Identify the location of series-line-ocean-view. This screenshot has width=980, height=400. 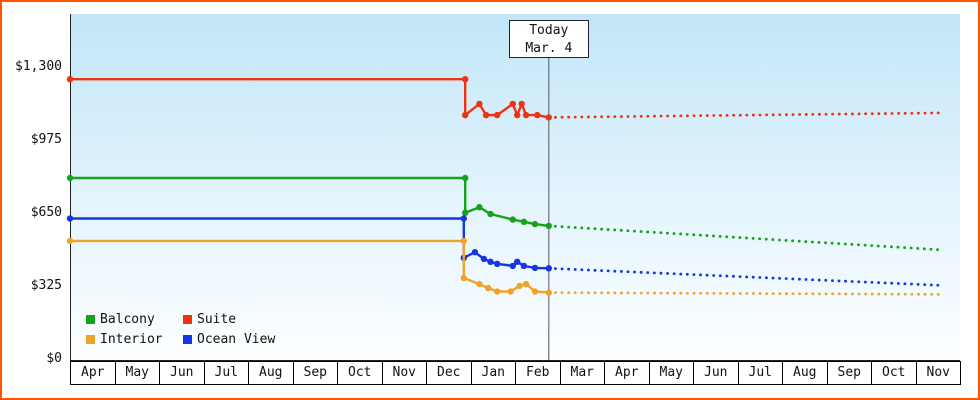
(309, 243).